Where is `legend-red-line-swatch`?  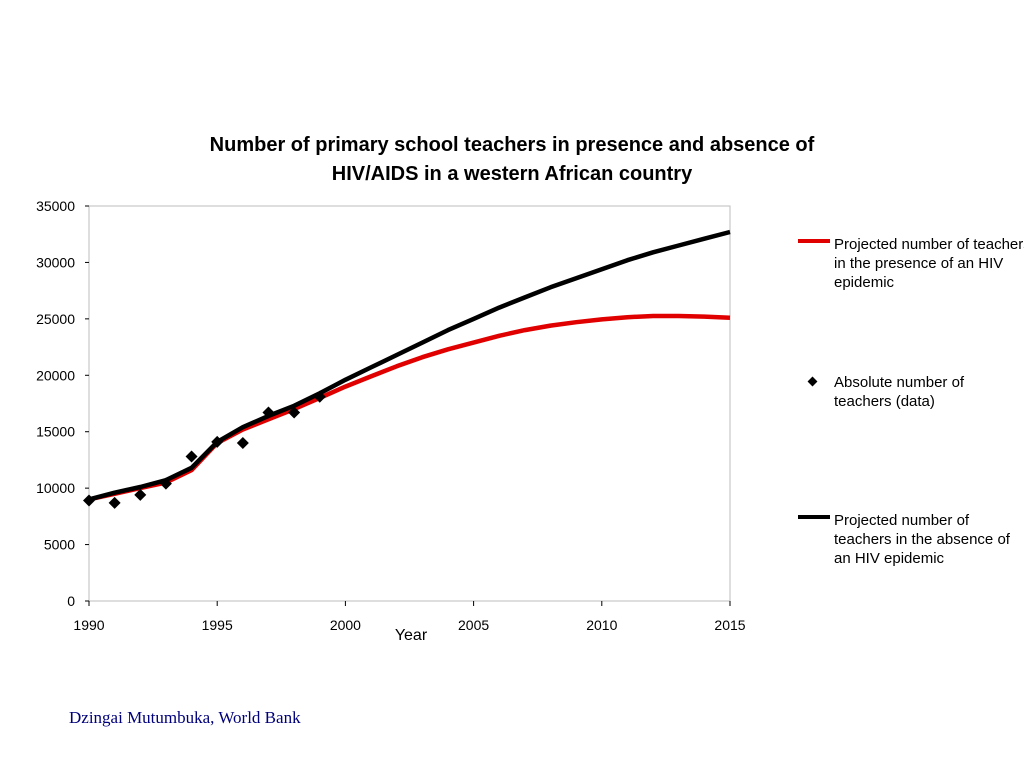
legend-red-line-swatch is located at coordinates (814, 241).